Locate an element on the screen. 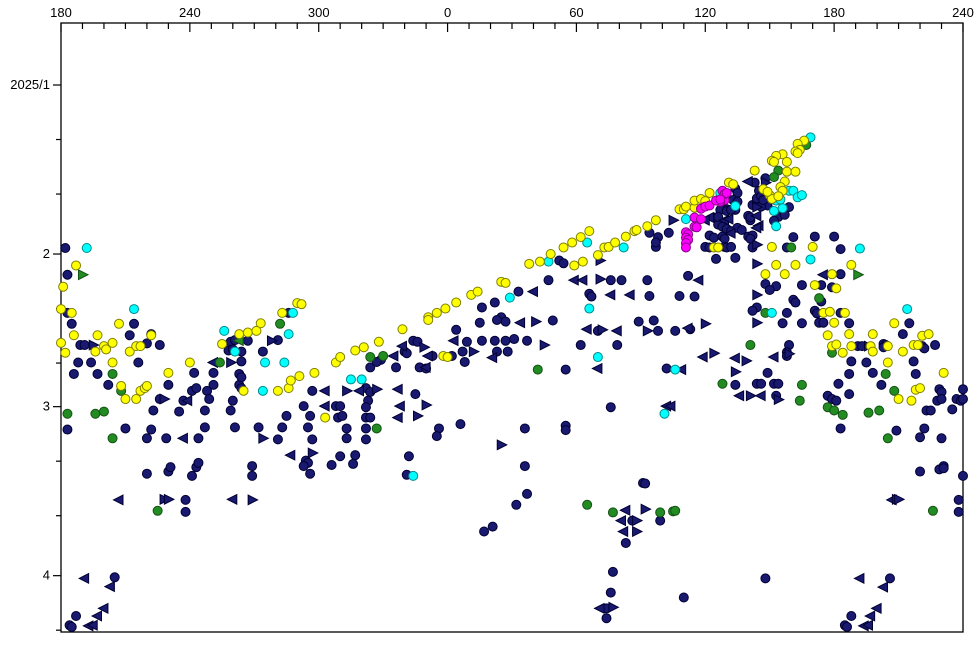  x-axis: 180 240 300 0 60 120 180 240 is located at coordinates (512, 18).